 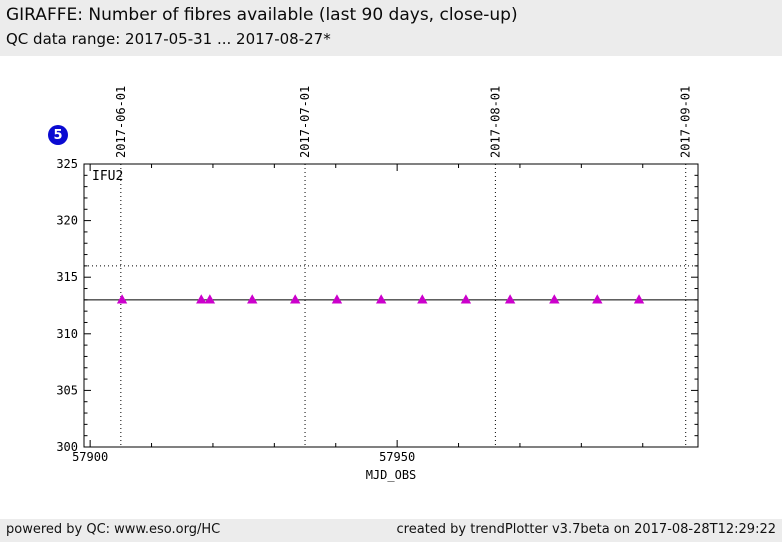 I want to click on score-badge-label: 5, so click(x=58, y=135).